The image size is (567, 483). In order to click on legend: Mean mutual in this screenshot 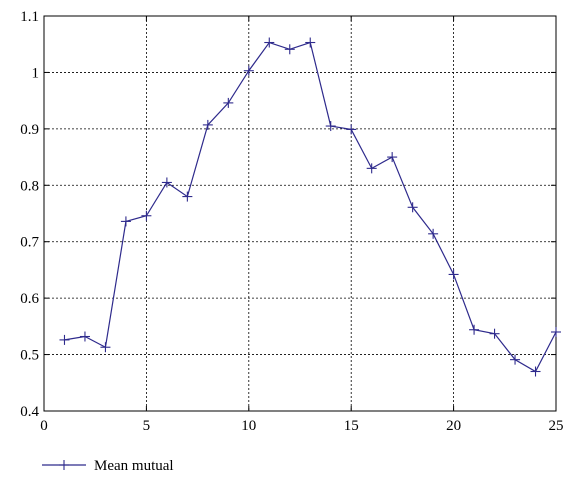, I will do `click(108, 466)`.